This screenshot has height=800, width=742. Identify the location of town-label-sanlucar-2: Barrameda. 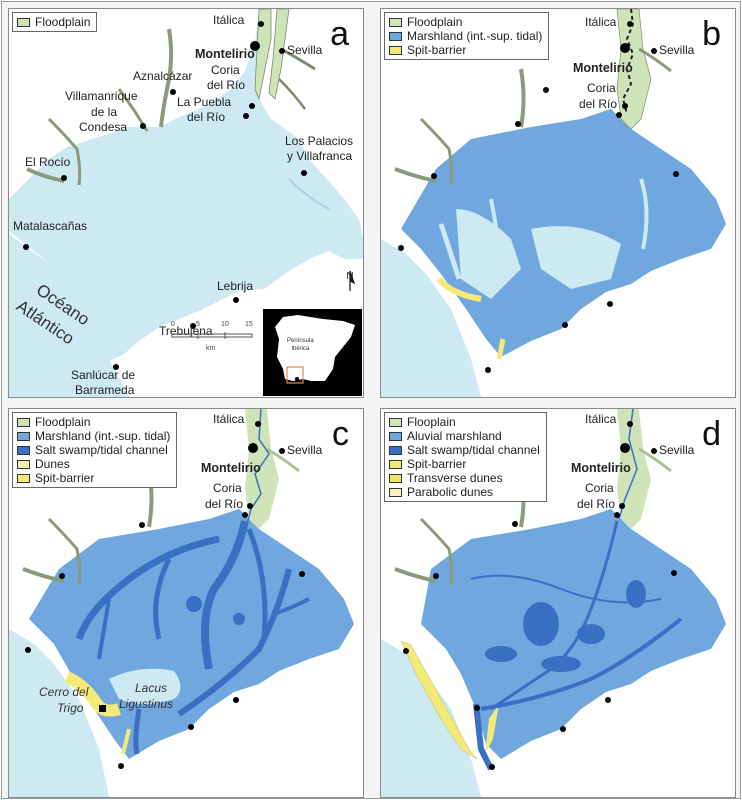
(105, 390).